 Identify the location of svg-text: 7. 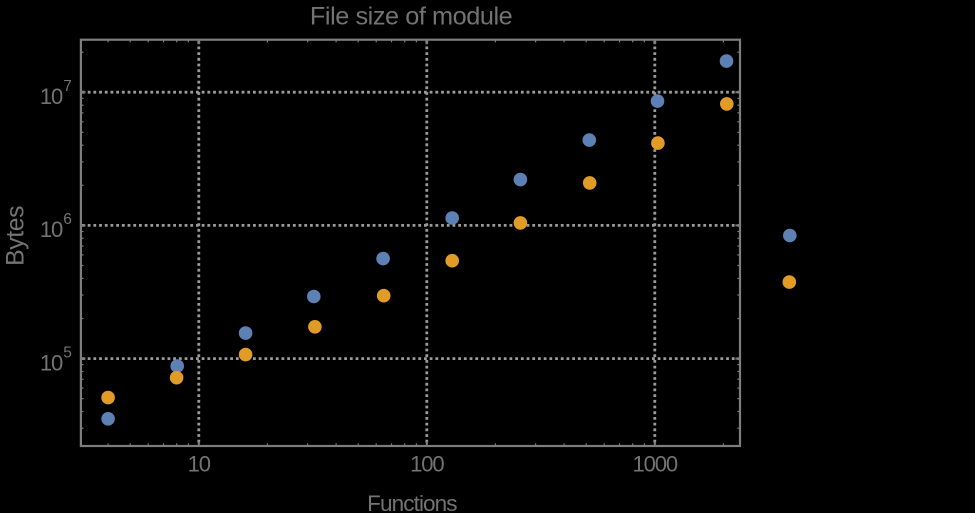
(67, 86).